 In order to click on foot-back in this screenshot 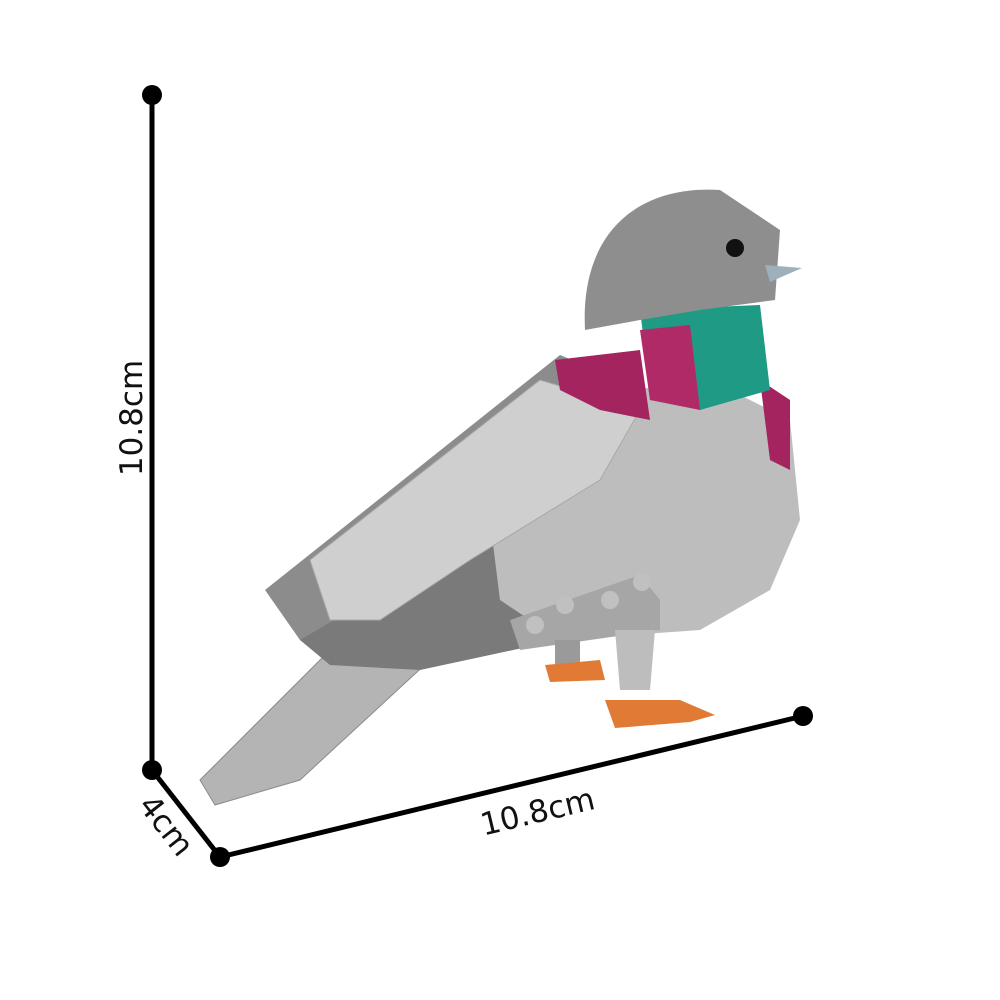, I will do `click(575, 671)`.